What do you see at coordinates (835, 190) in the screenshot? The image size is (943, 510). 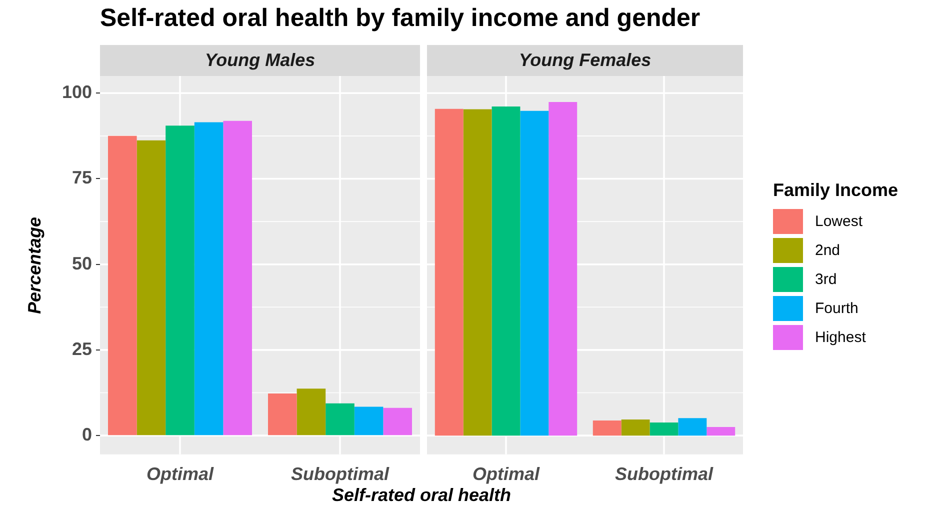 I see `legend-title: Family Income` at bounding box center [835, 190].